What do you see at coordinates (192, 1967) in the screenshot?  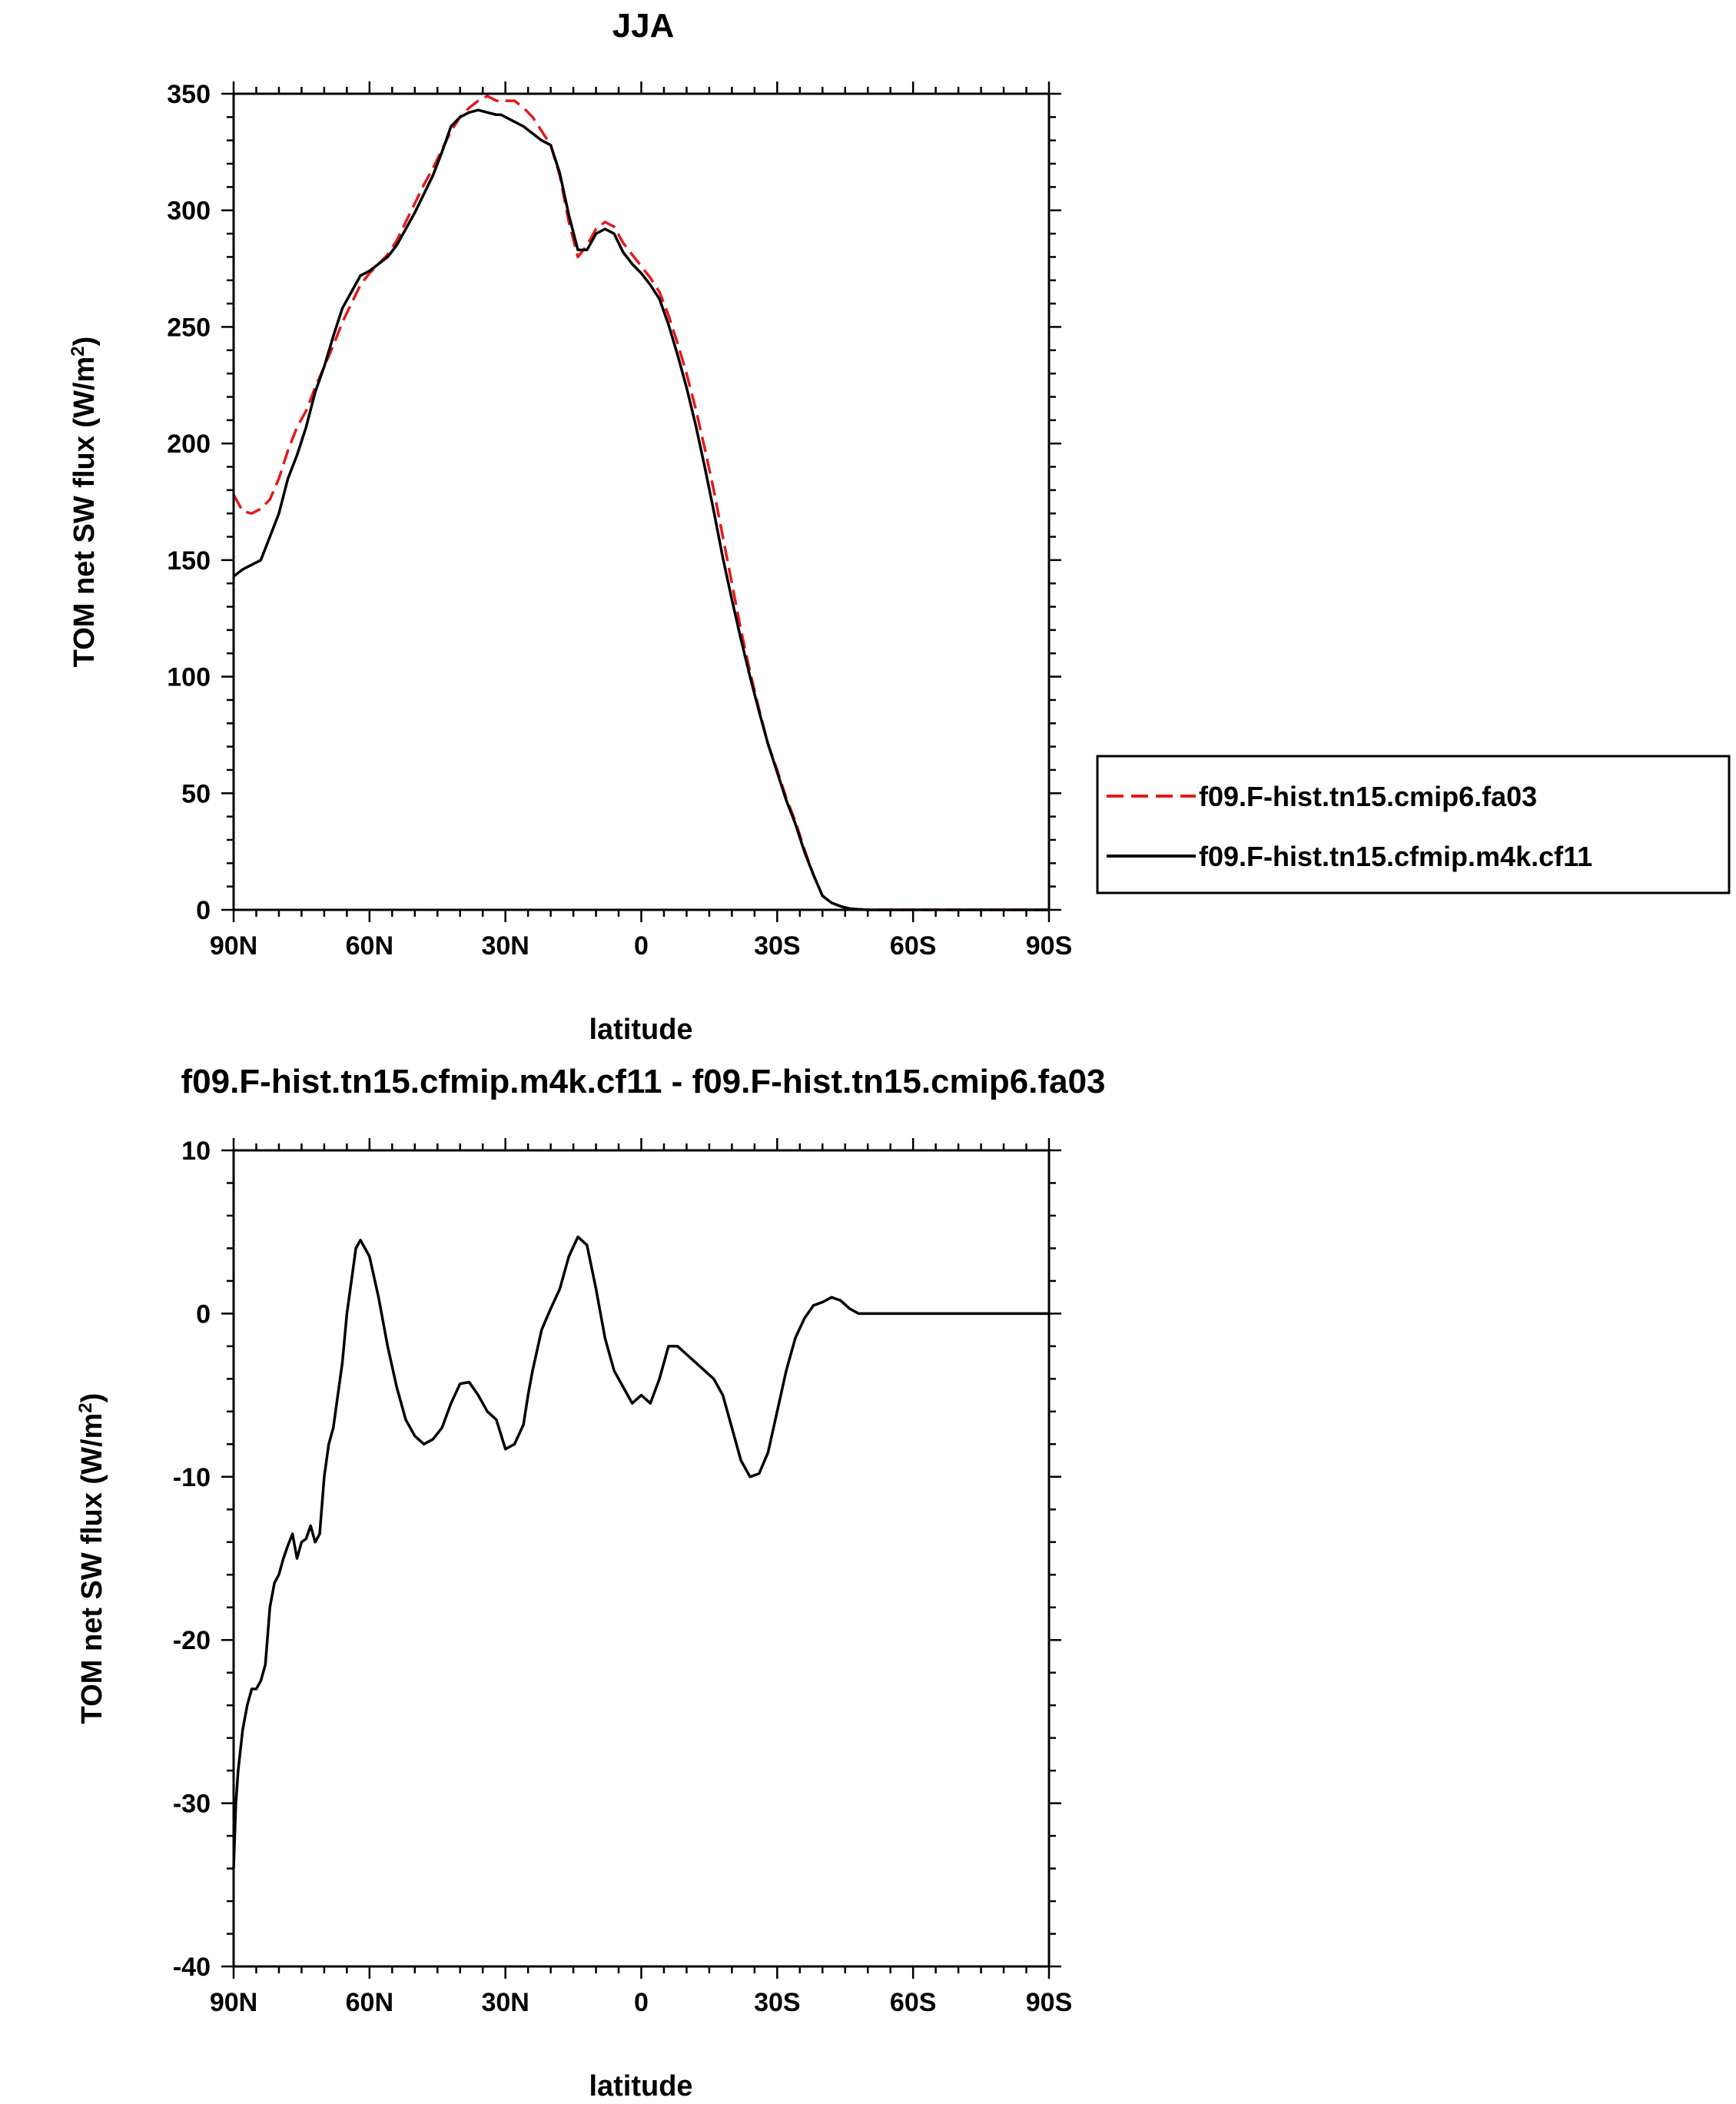 I see `y-tick-label: -40` at bounding box center [192, 1967].